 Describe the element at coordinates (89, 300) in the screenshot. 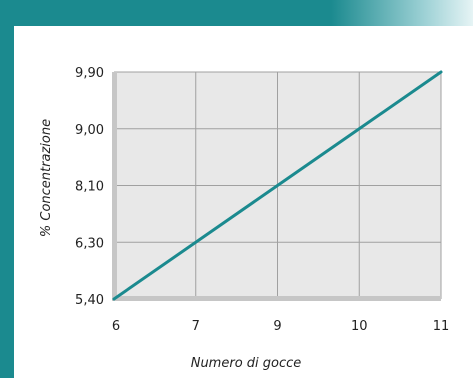

I see `y-tick-label: 5,40` at that location.